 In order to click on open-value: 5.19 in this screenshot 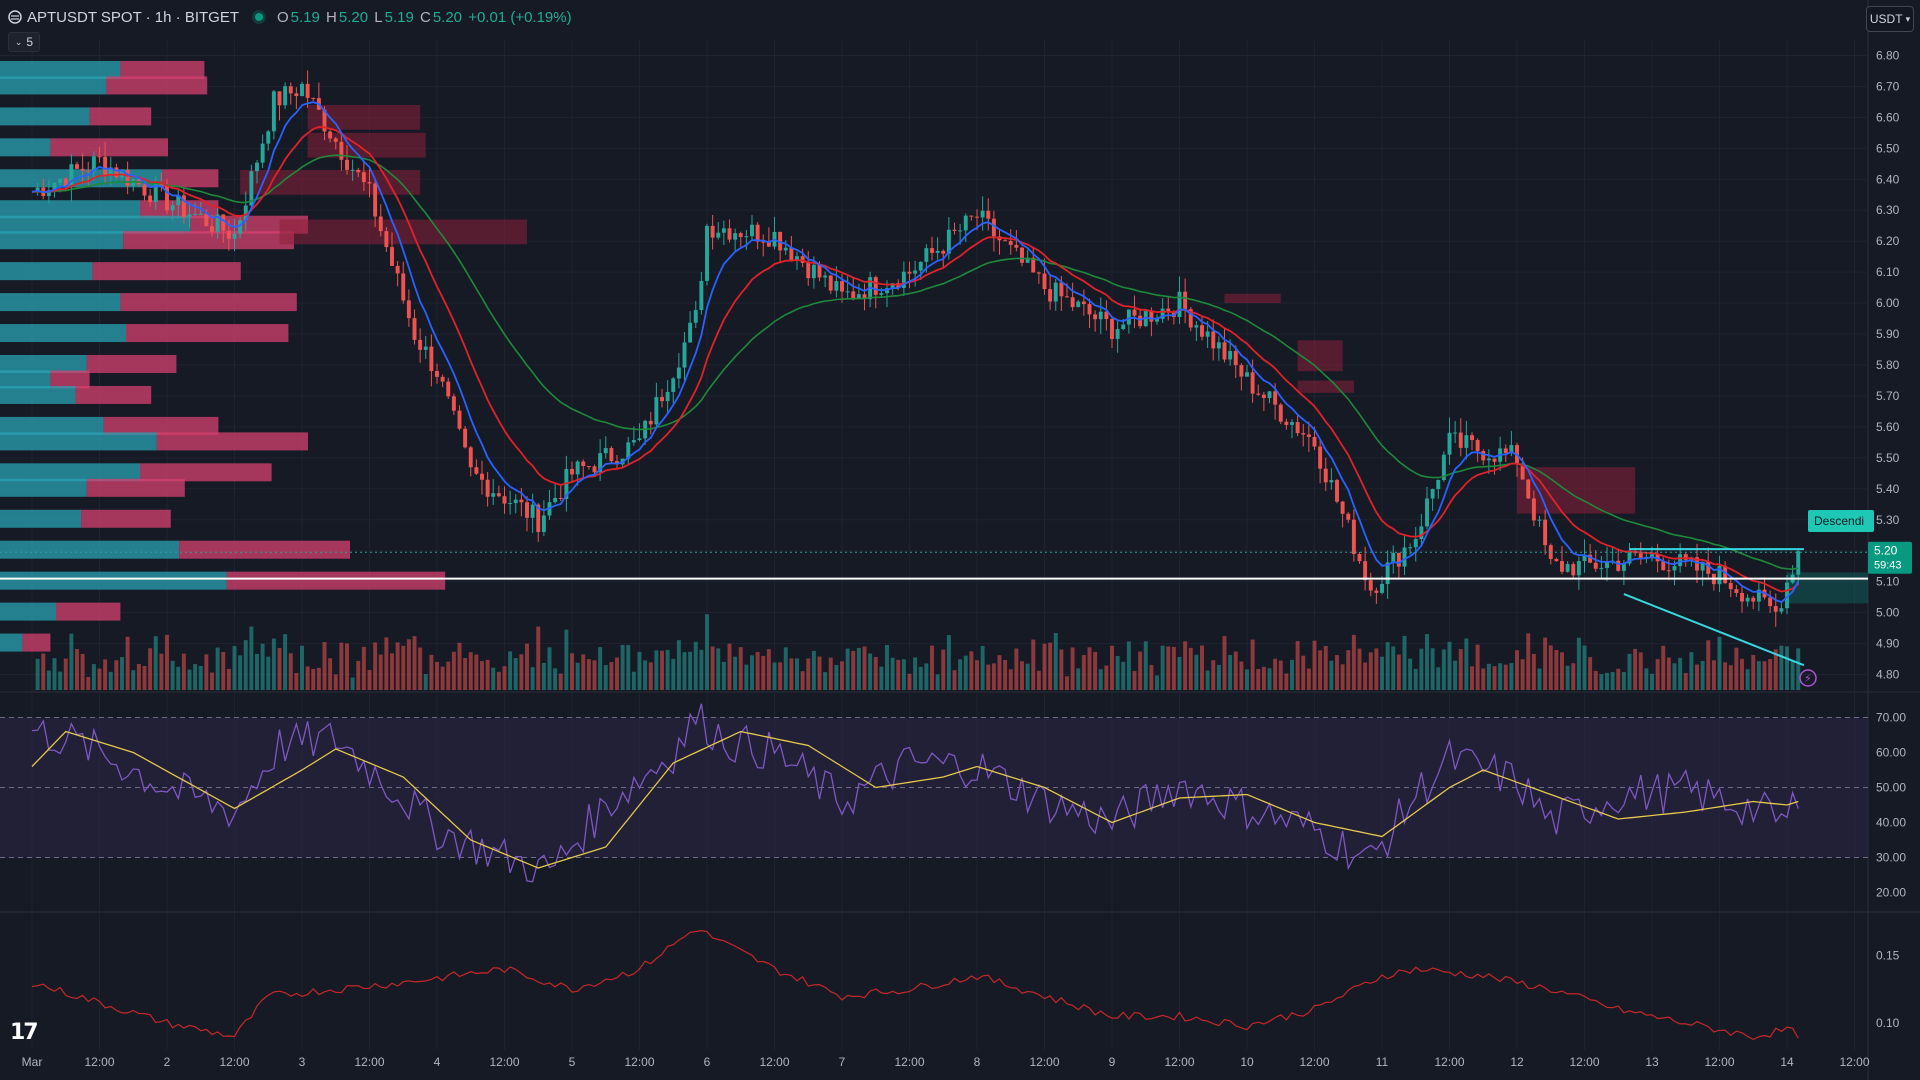, I will do `click(305, 17)`.